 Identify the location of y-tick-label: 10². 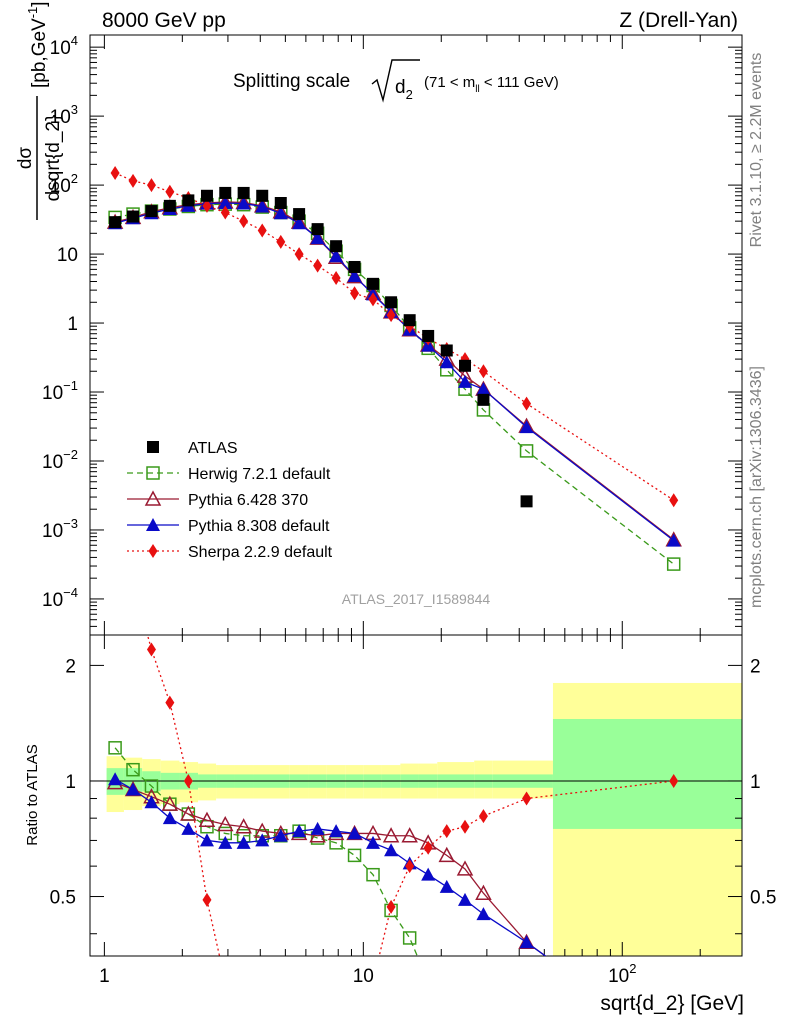
(64, 184).